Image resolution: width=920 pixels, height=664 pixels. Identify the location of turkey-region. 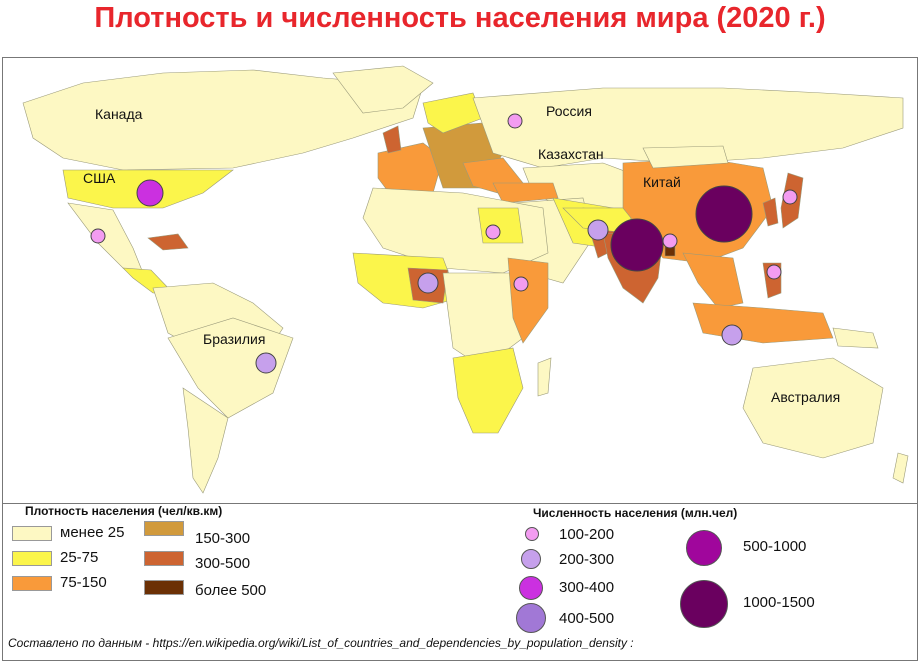
(525, 193).